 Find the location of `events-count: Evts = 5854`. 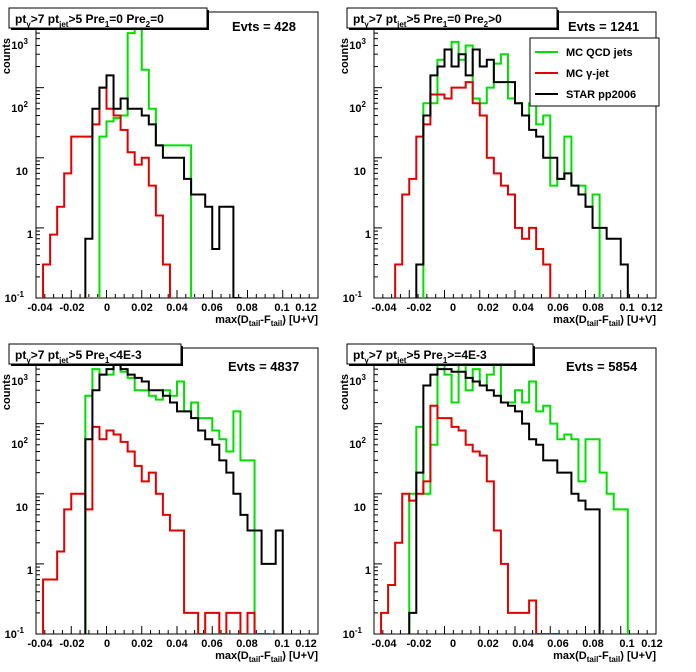

events-count: Evts = 5854 is located at coordinates (602, 366).